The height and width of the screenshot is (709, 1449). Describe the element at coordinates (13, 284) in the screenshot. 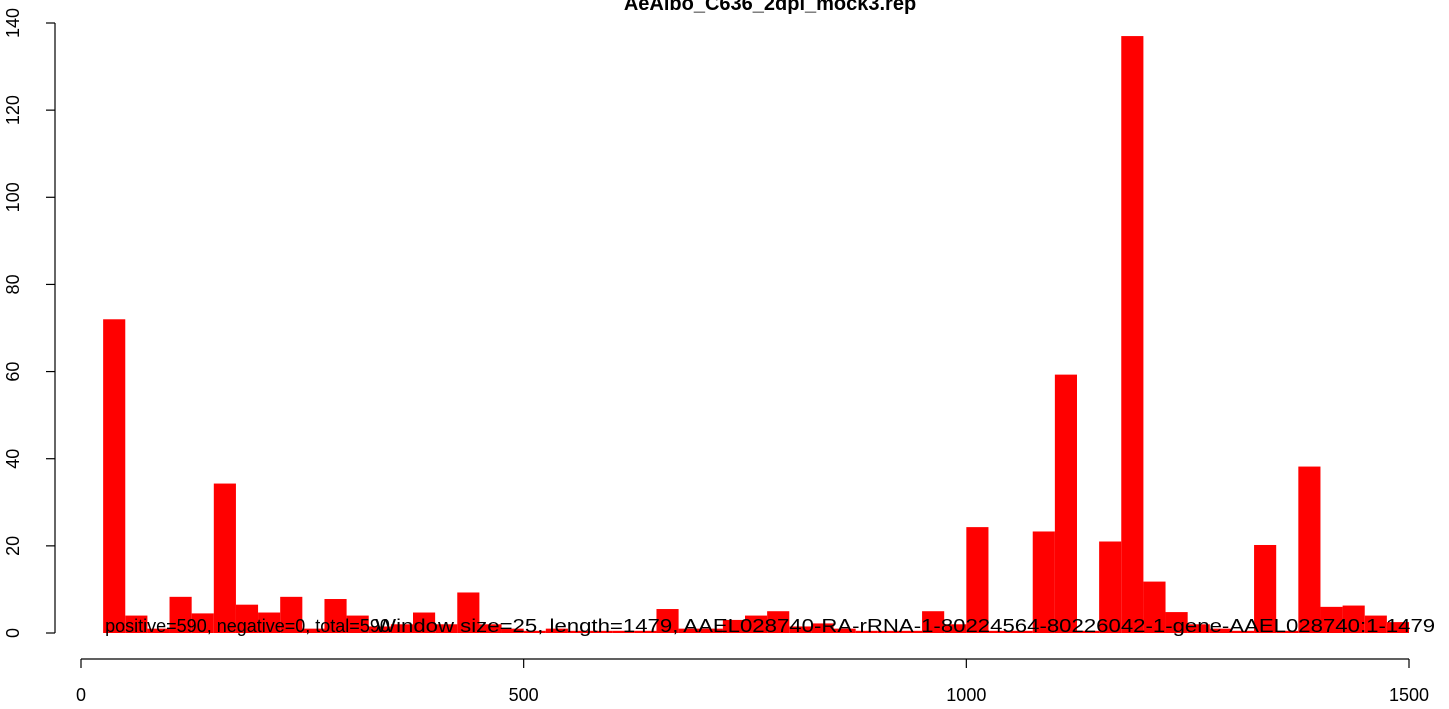

I see `y-tick-label: 80` at that location.